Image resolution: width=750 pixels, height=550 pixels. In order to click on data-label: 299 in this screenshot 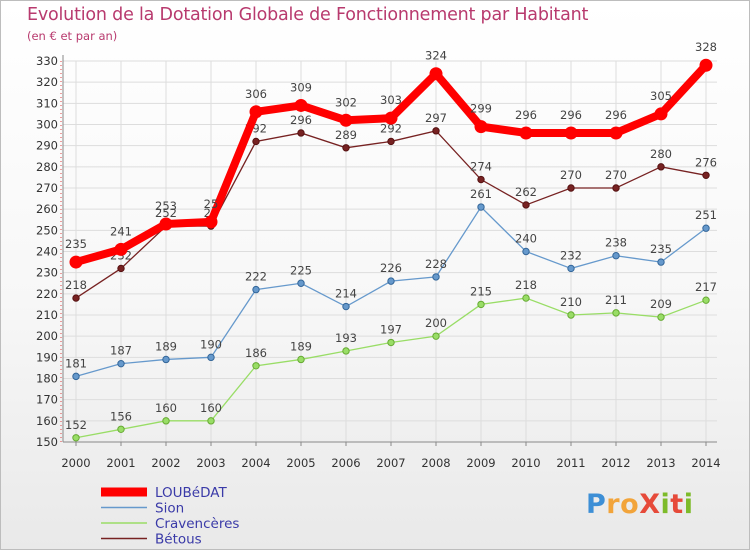, I will do `click(481, 109)`.